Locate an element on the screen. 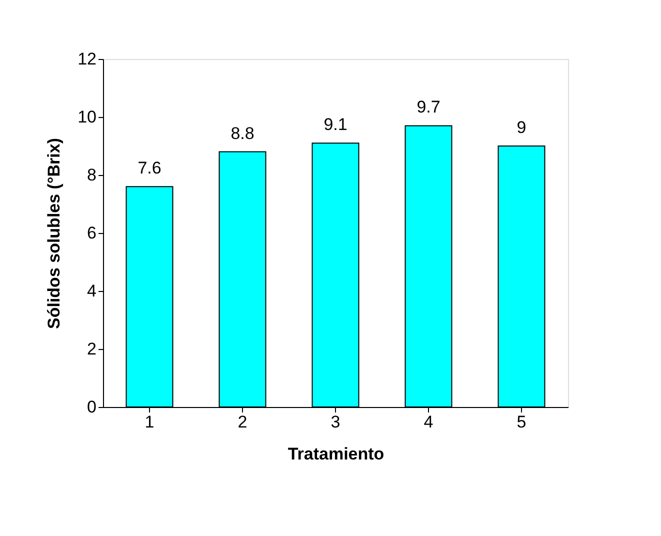  y-tick-label: 10 is located at coordinates (87, 117).